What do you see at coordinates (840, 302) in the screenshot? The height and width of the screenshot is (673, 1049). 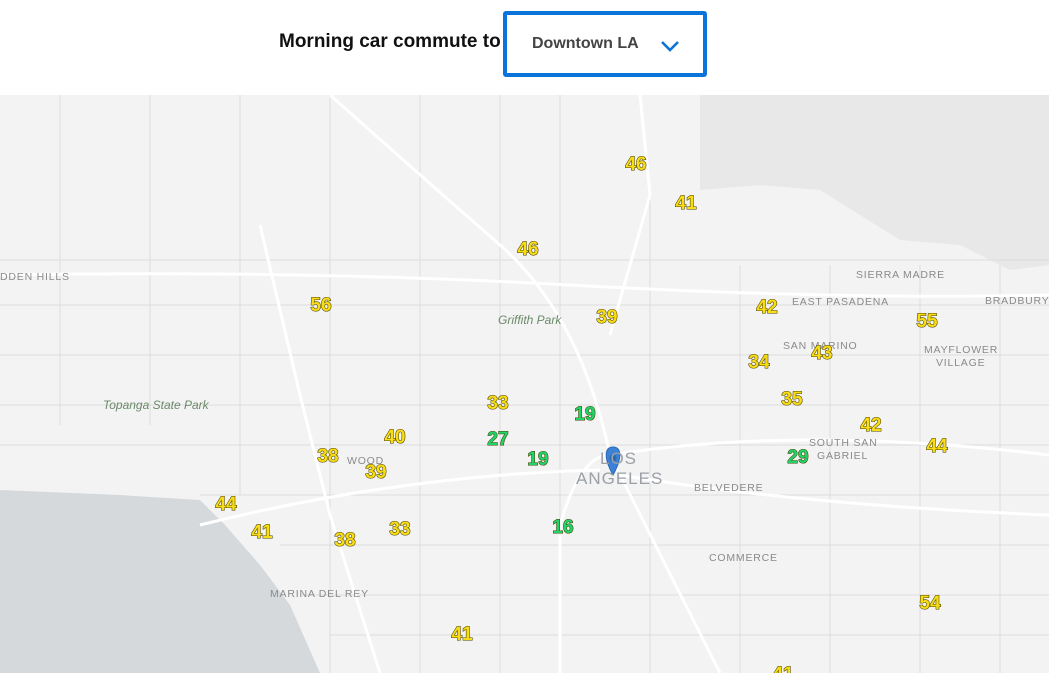 I see `place-label: EAST PASADENA` at bounding box center [840, 302].